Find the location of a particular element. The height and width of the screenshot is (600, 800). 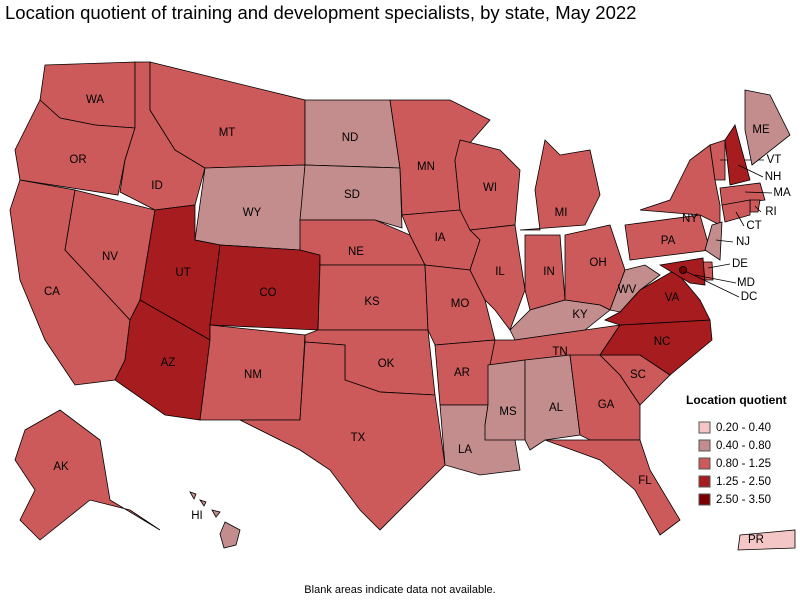

state-label: WA is located at coordinates (95, 100).